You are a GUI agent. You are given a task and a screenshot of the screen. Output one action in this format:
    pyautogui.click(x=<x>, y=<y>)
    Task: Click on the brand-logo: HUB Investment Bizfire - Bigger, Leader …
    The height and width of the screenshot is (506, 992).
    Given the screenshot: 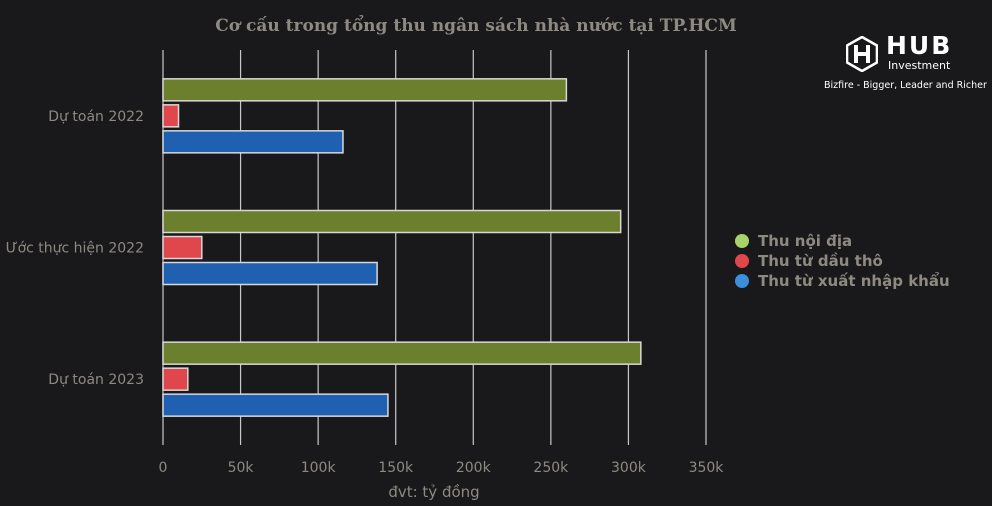 What is the action you would take?
    pyautogui.click(x=904, y=61)
    